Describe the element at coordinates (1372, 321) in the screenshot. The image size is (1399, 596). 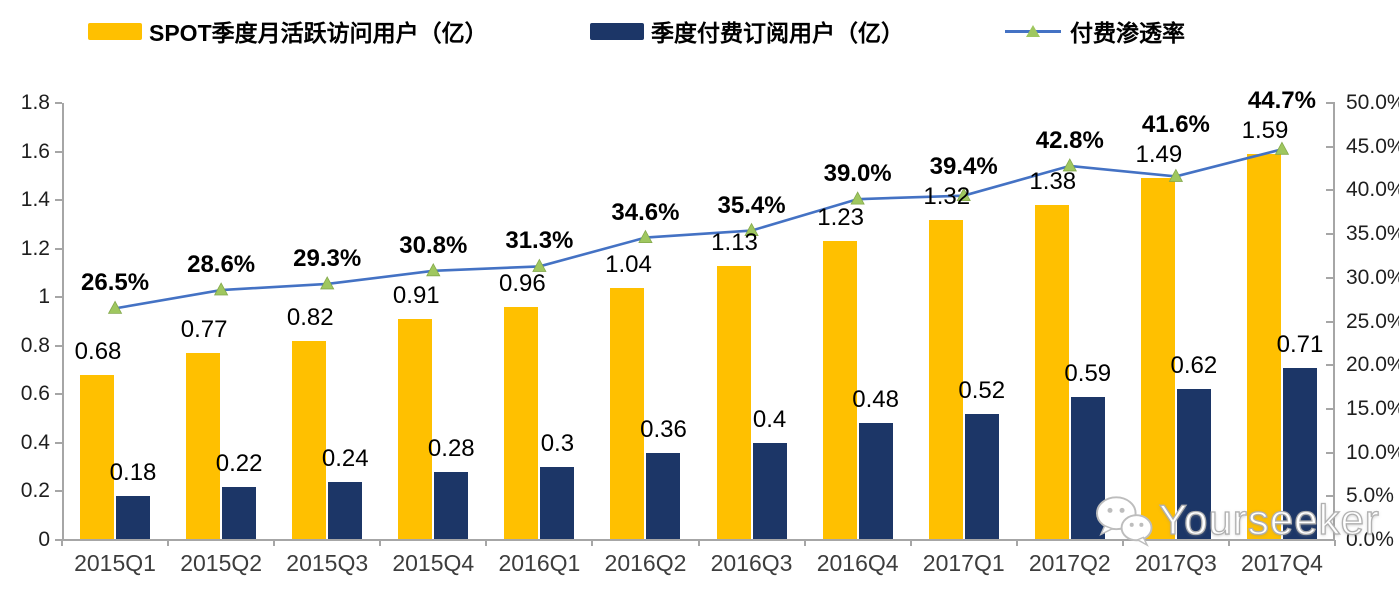
I see `y-axis-right-tick-label: 25.0%` at that location.